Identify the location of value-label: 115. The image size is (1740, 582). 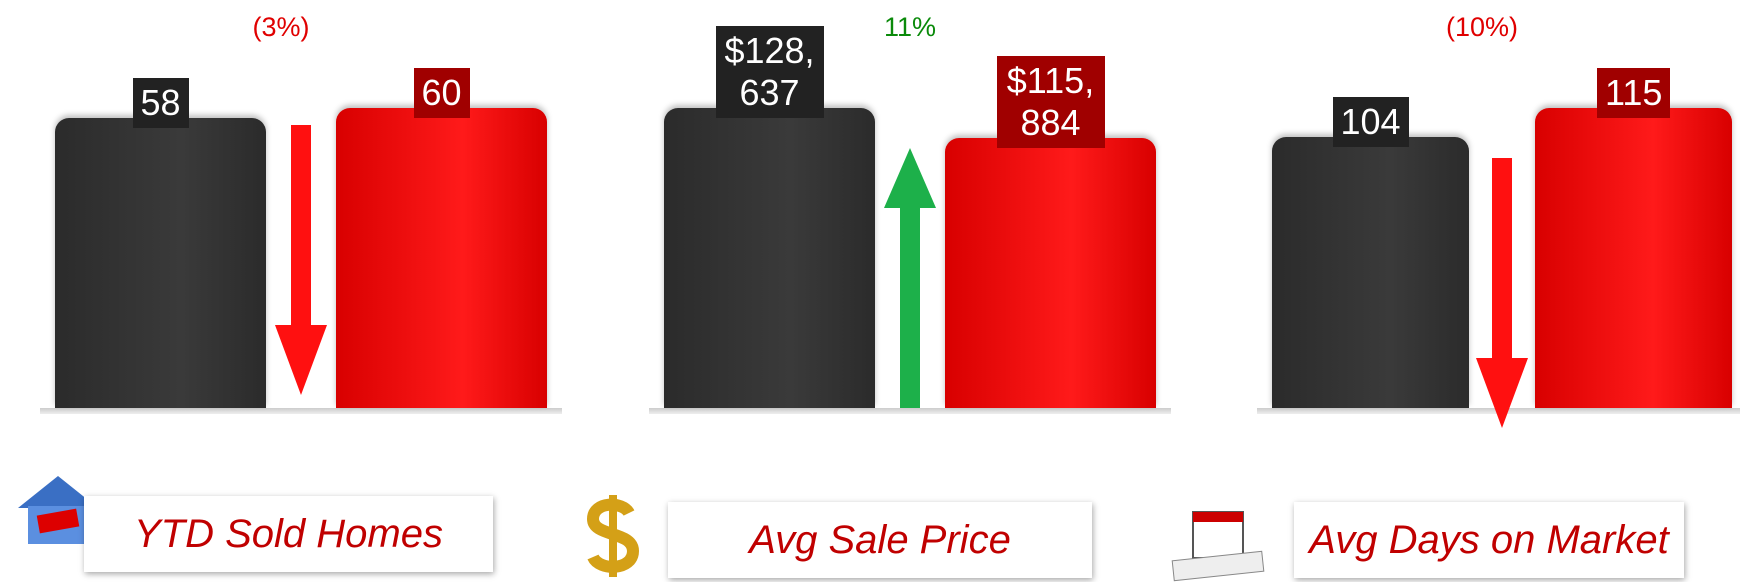
(1634, 93).